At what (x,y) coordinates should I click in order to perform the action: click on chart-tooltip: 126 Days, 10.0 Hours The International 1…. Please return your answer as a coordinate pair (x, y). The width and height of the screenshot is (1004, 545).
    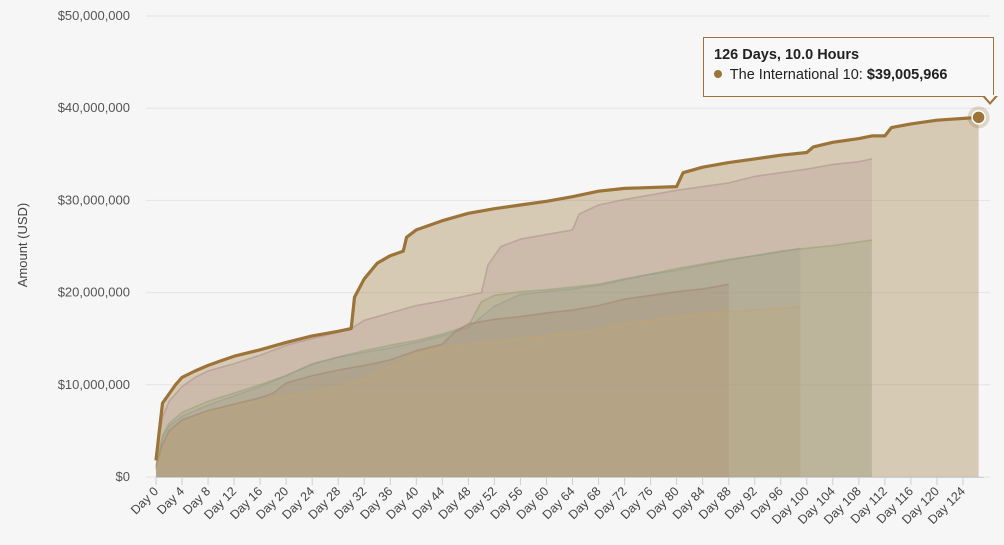
    Looking at the image, I should click on (848, 67).